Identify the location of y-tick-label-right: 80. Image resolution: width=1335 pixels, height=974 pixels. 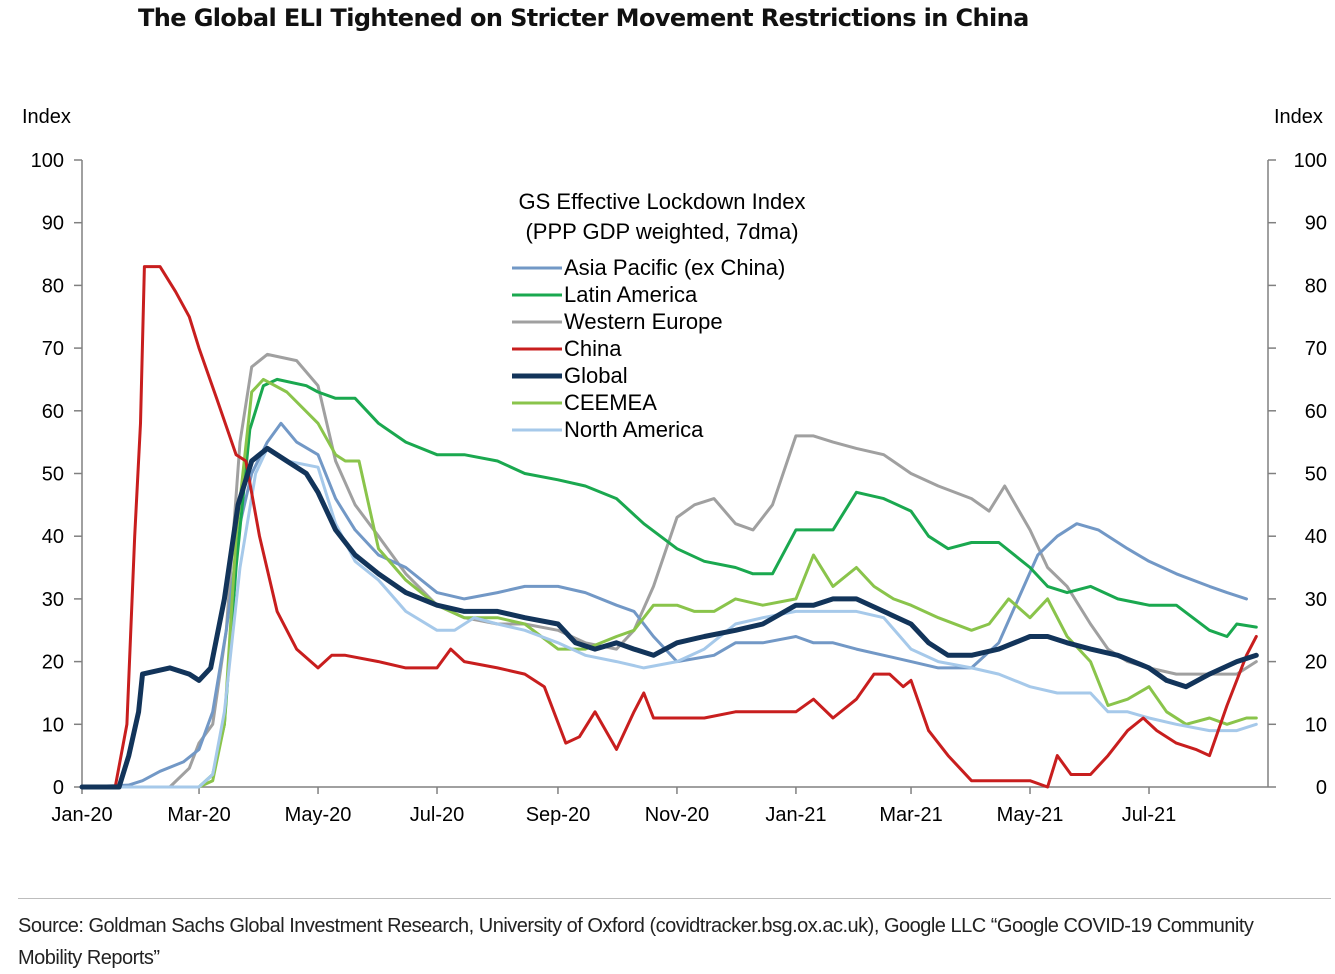
(1316, 286).